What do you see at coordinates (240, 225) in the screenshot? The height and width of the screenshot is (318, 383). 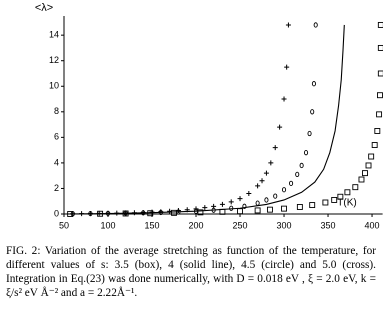 I see `x-tick-label: 250` at bounding box center [240, 225].